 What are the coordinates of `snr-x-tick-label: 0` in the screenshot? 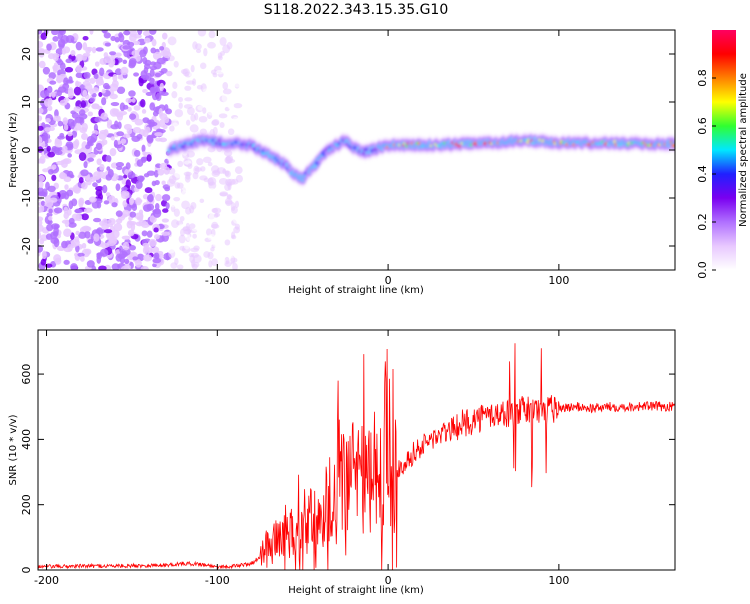 It's located at (388, 580).